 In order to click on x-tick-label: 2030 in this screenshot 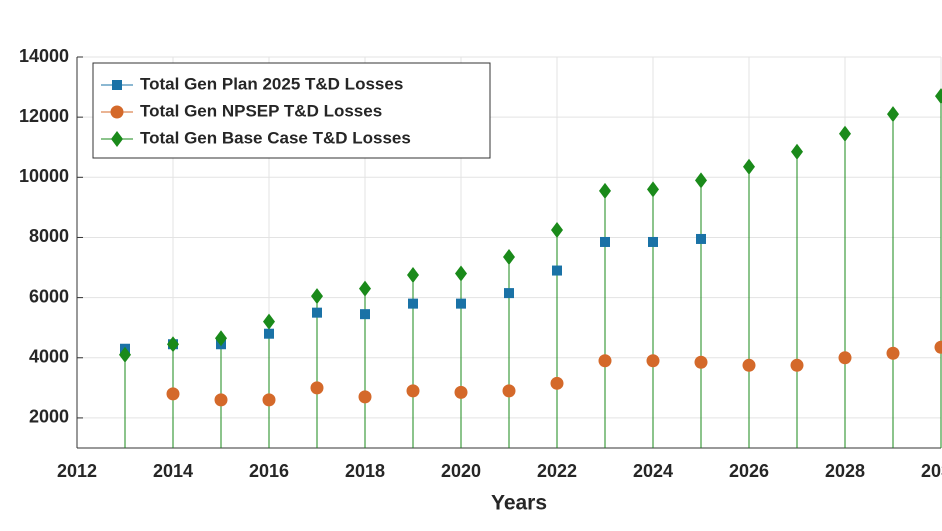, I will do `click(931, 471)`.